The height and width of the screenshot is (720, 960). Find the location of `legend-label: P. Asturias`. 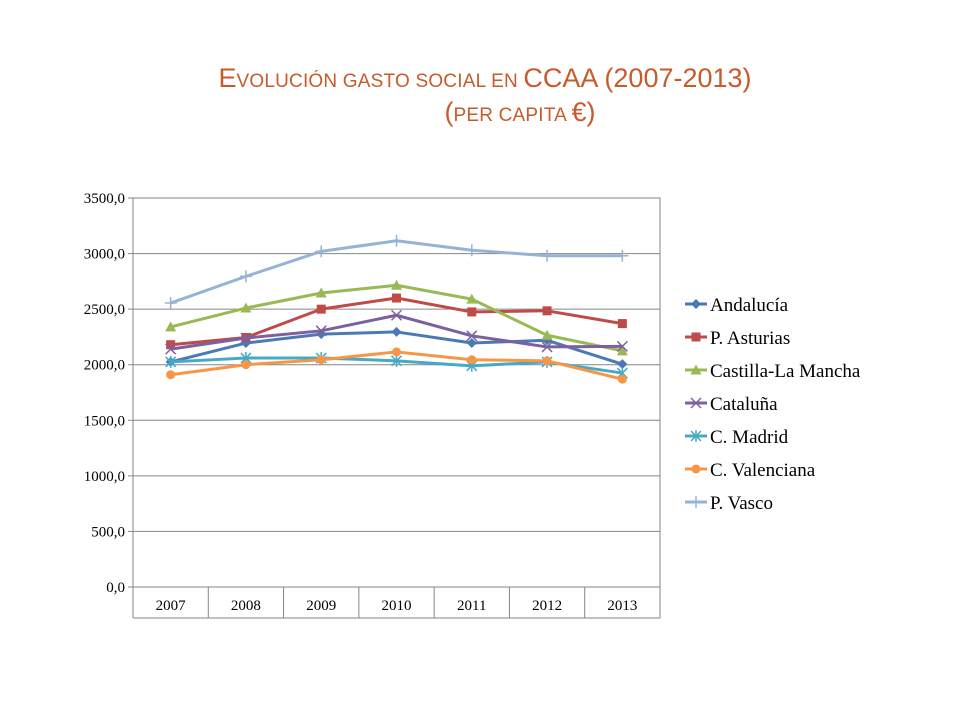

legend-label: P. Asturias is located at coordinates (750, 338).